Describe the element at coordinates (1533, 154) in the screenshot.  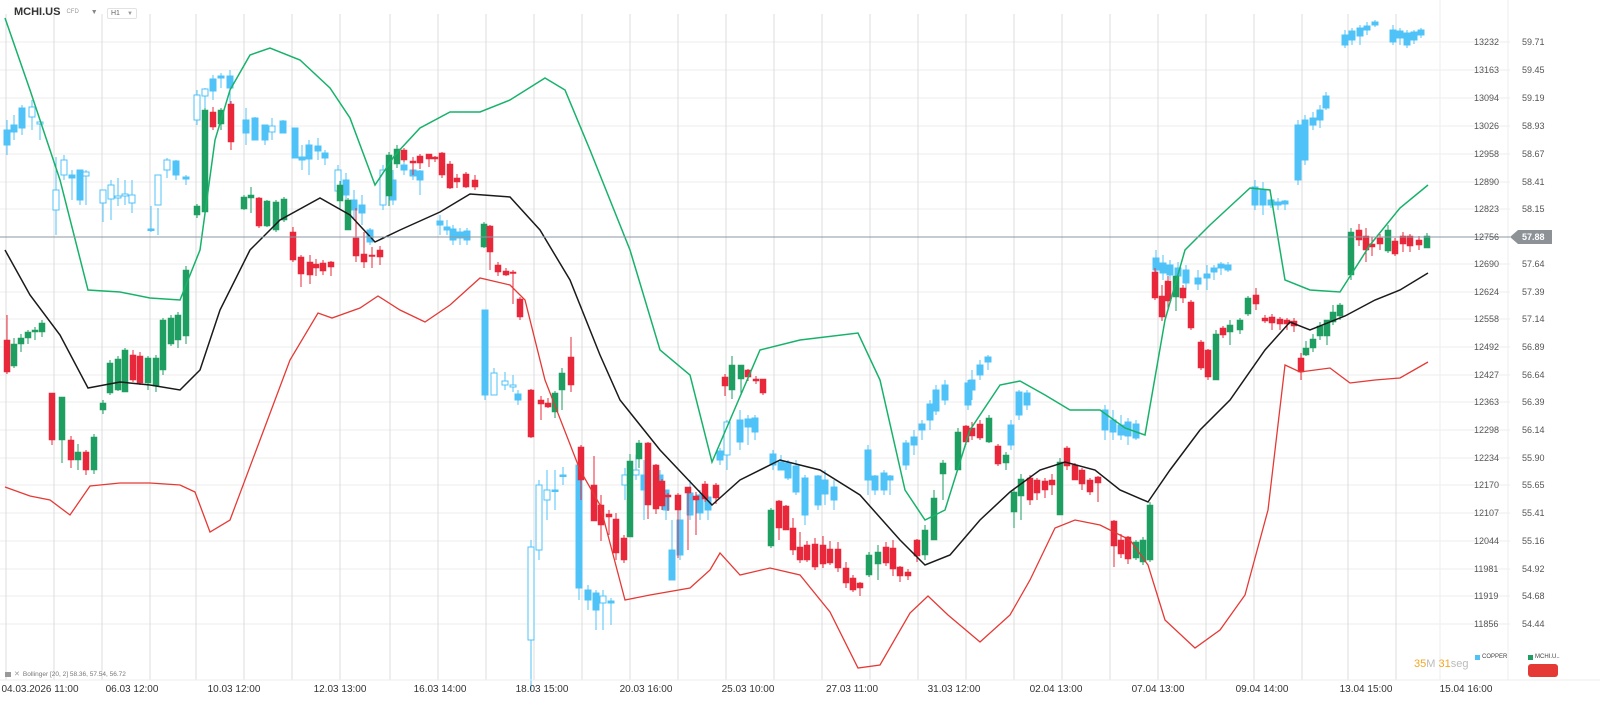
I see `y-tick-label: 58.67` at that location.